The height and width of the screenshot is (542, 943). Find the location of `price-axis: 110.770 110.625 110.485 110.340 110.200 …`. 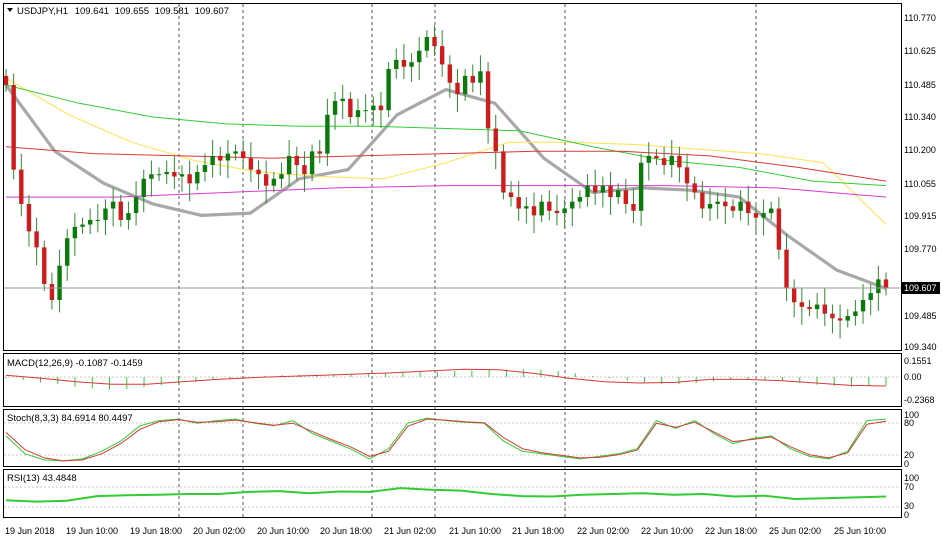

price-axis: 110.770 110.625 110.485 110.340 110.200 … is located at coordinates (920, 182).